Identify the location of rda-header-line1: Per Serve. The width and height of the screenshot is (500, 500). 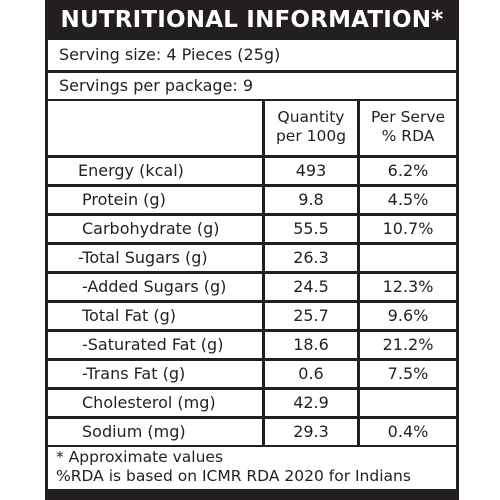
(408, 117).